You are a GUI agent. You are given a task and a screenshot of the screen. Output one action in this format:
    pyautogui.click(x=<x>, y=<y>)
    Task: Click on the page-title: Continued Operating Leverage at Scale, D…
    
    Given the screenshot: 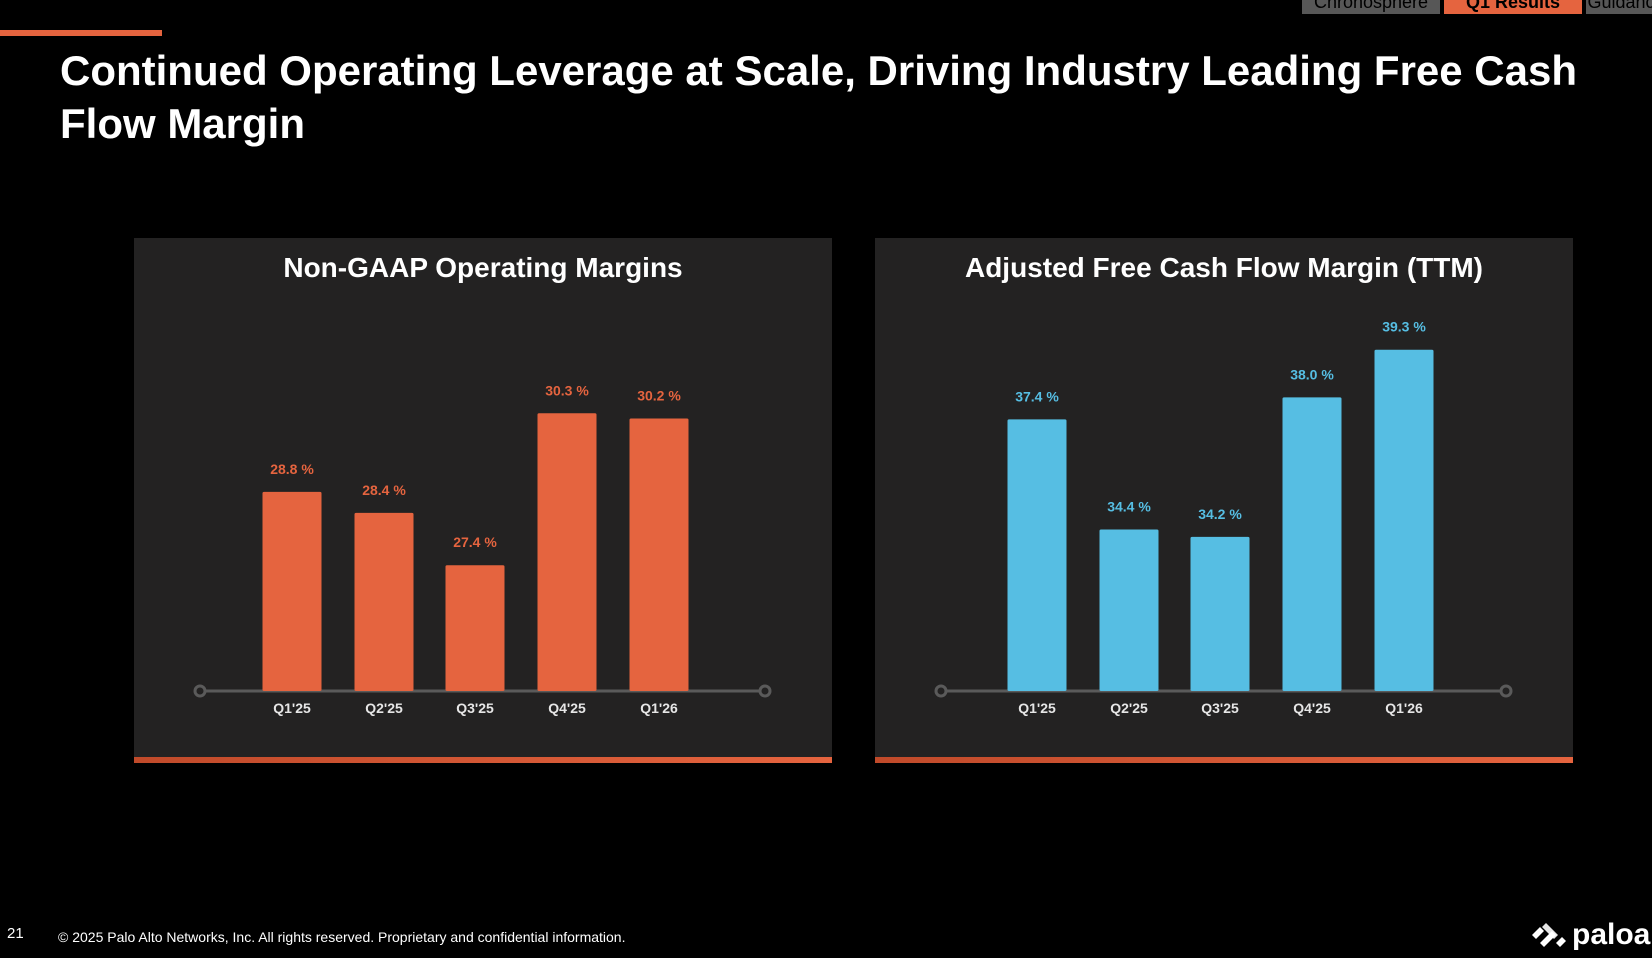 What is the action you would take?
    pyautogui.click(x=819, y=97)
    